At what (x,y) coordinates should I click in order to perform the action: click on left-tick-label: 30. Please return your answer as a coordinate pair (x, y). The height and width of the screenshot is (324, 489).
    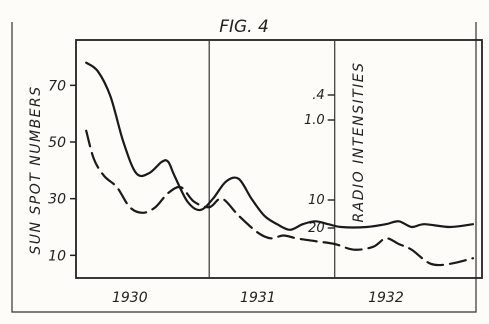
    Looking at the image, I should click on (57, 200).